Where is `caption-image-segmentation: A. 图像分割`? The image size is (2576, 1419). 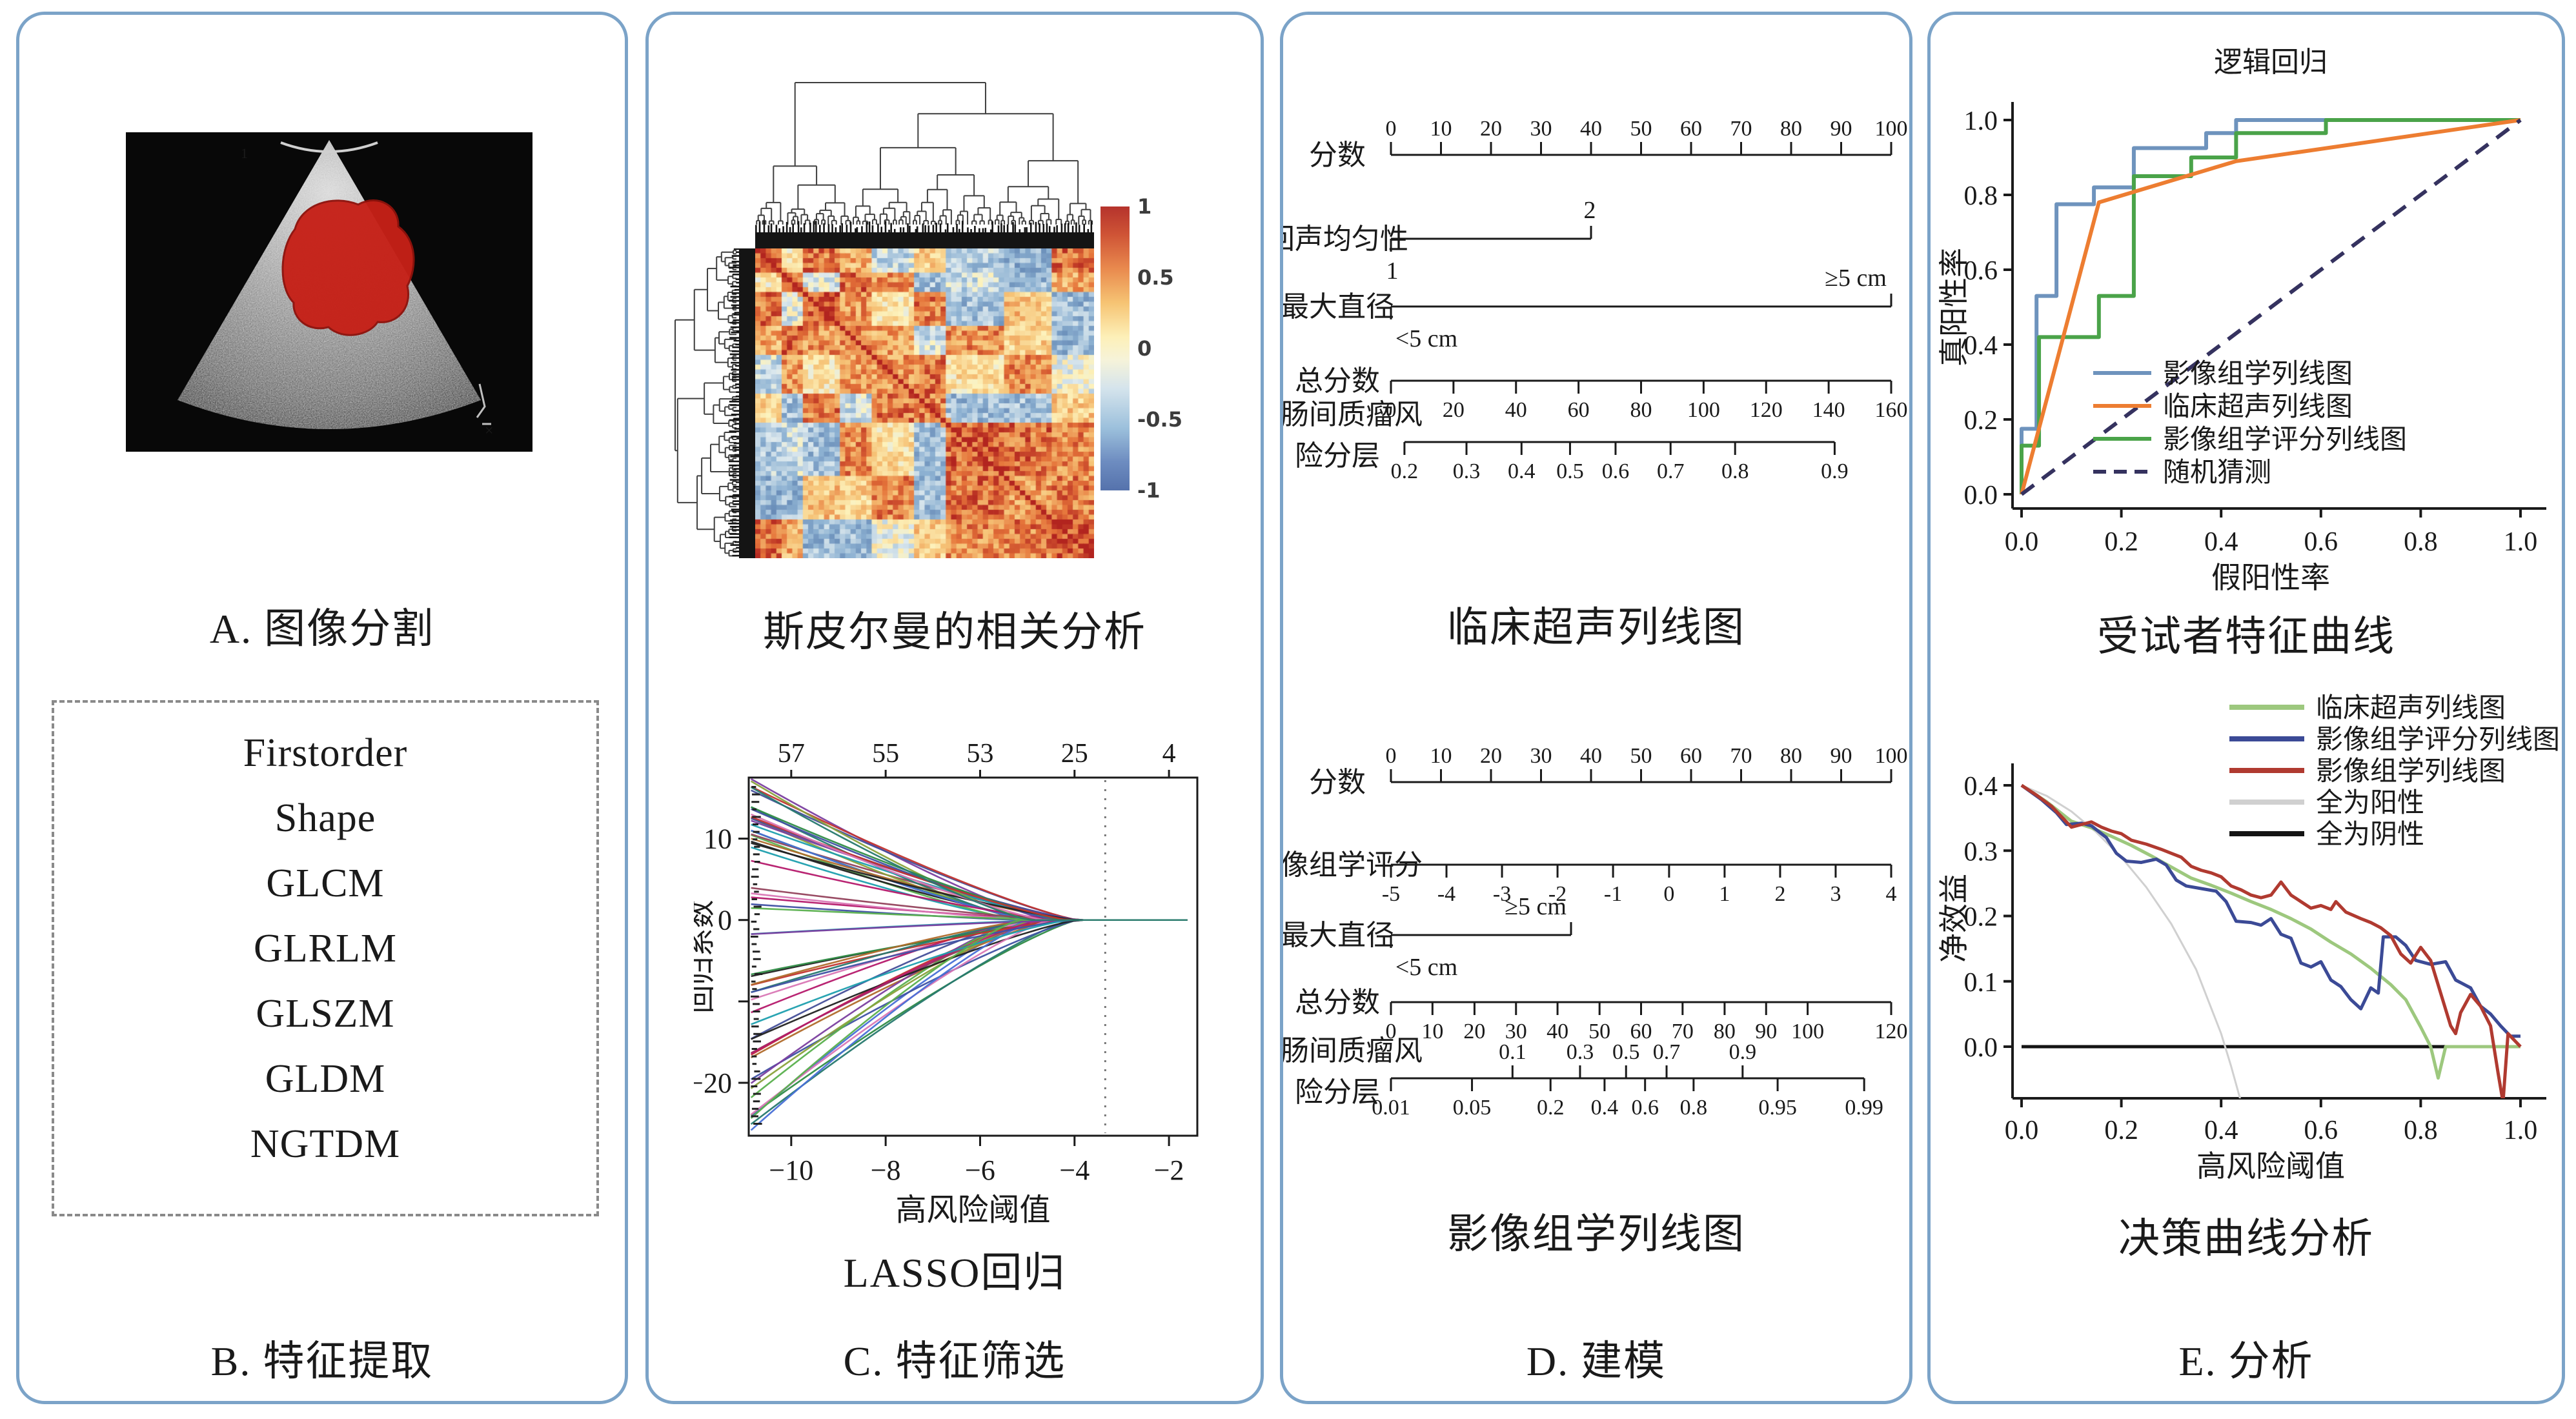
caption-image-segmentation: A. 图像分割 is located at coordinates (322, 629).